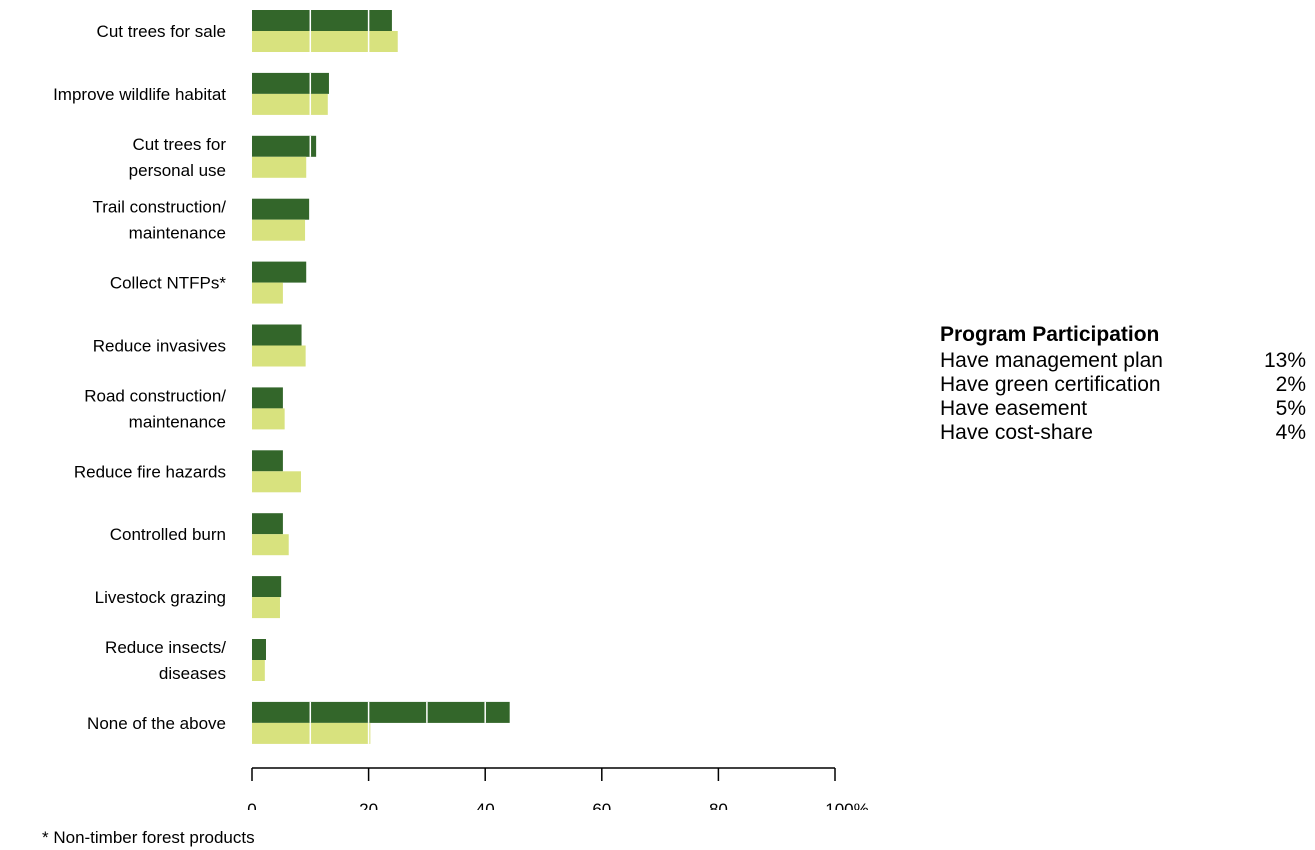  Describe the element at coordinates (1014, 408) in the screenshot. I see `program-row-label: Have easement` at that location.